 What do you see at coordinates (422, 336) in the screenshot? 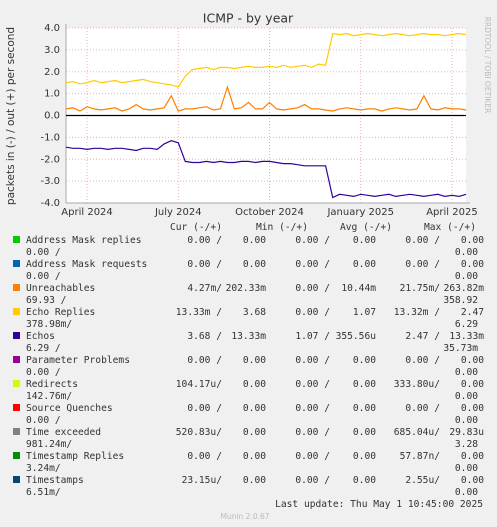
I see `legend-value: 2.47 /` at bounding box center [422, 336].